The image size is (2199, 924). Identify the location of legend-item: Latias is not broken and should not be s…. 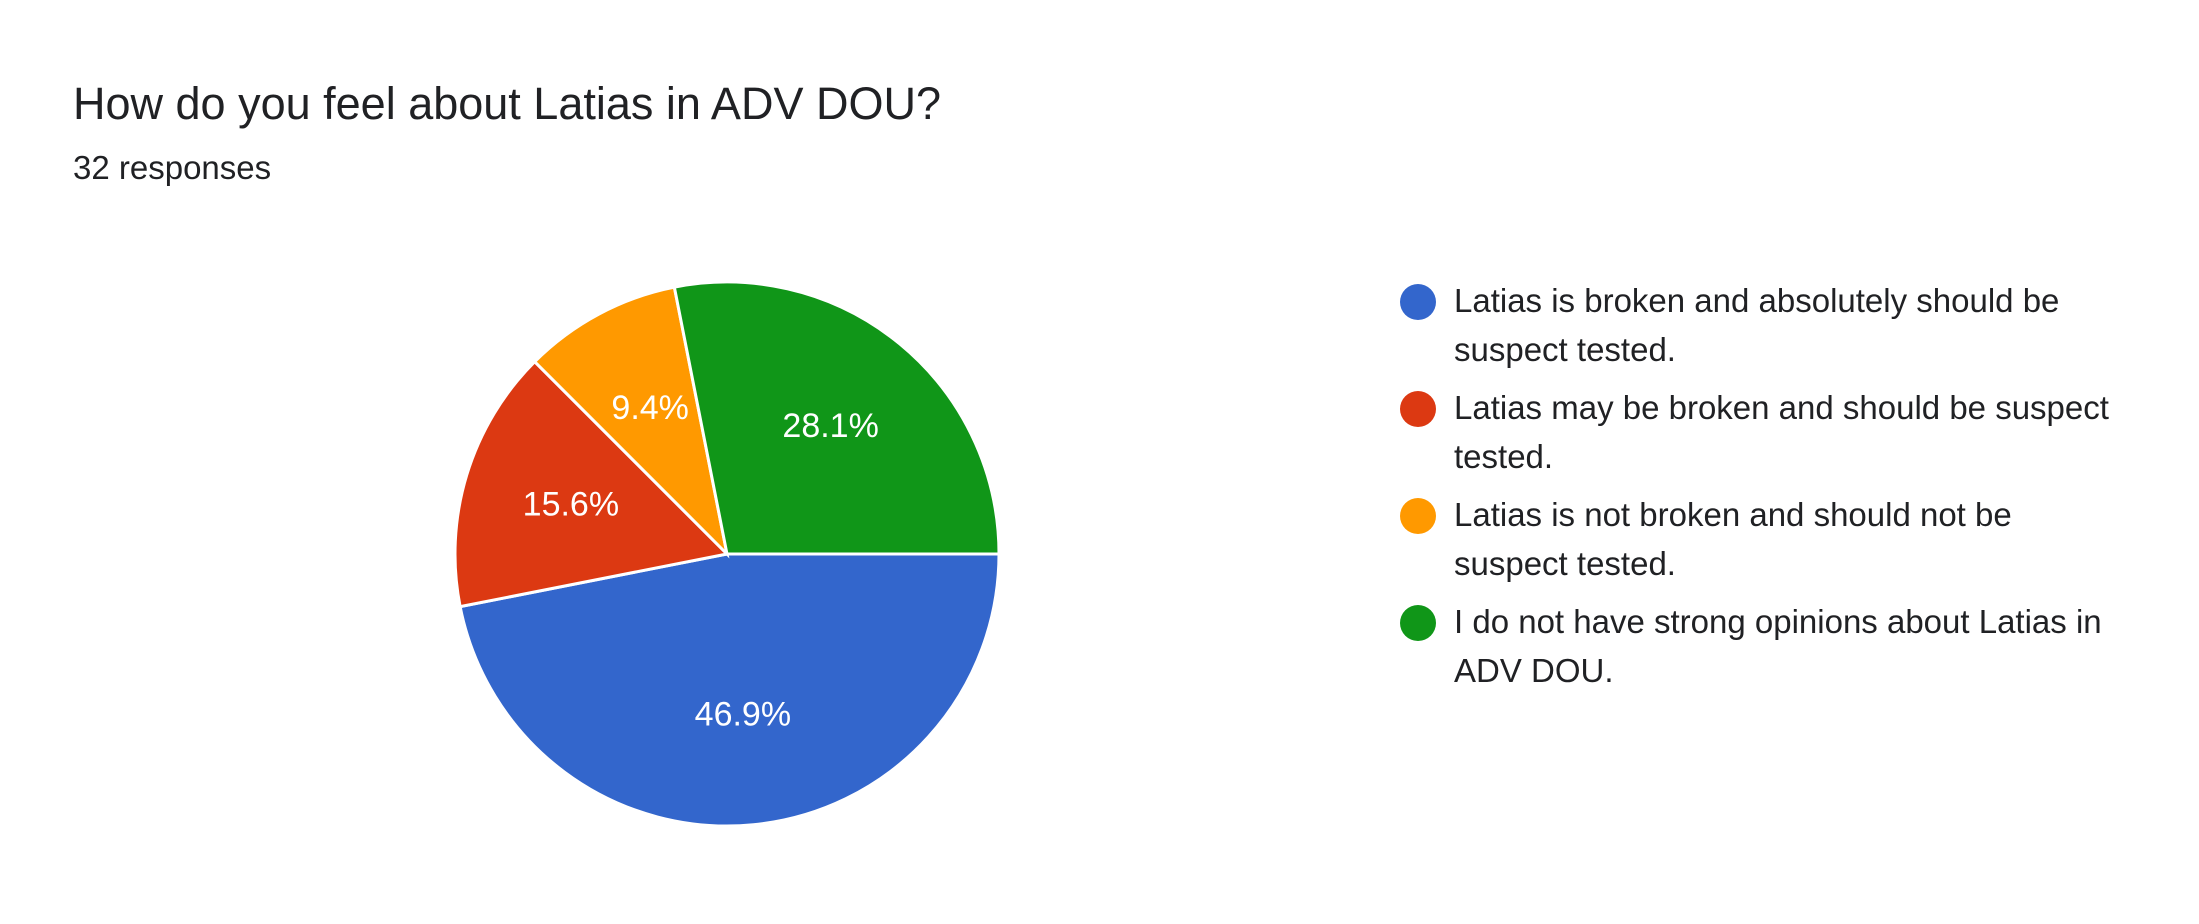
(1760, 539).